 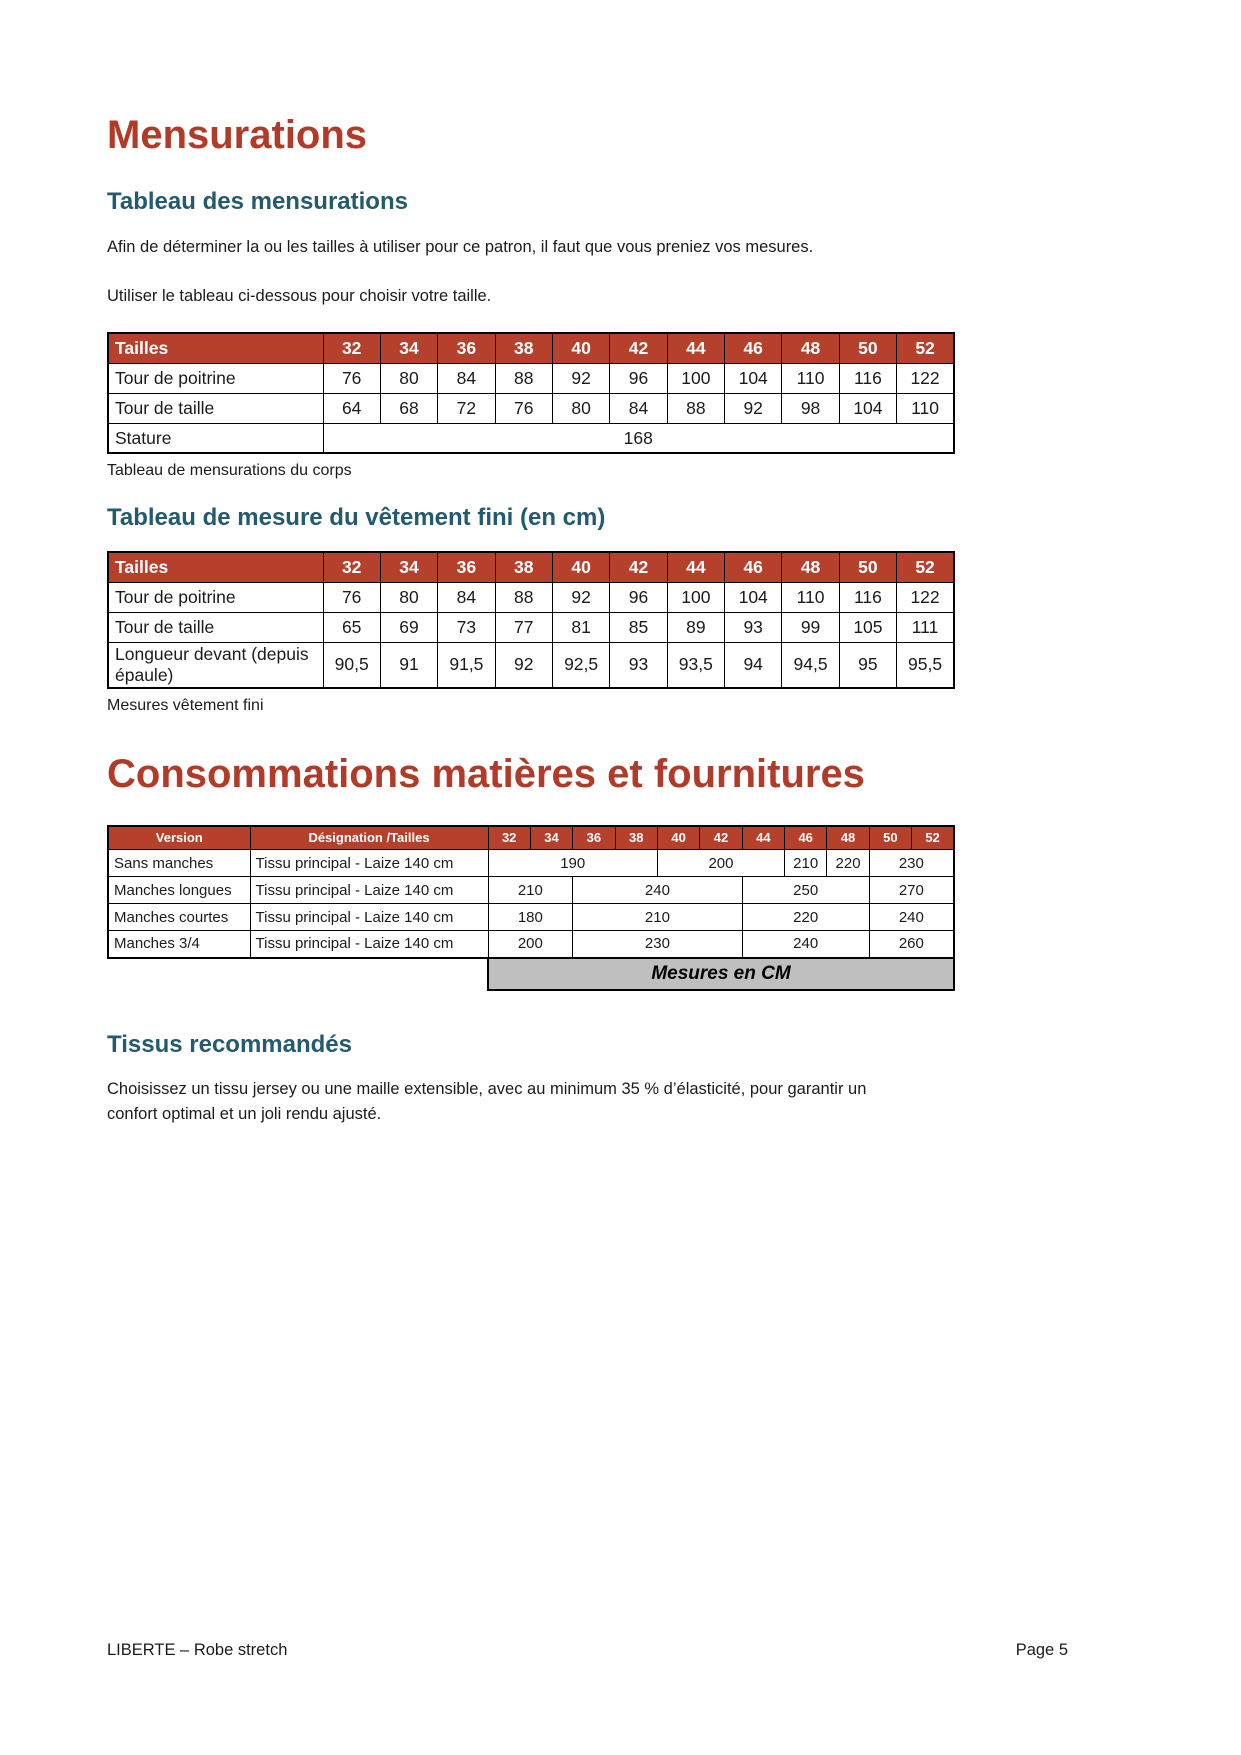 I want to click on row-label: Stature, so click(x=215, y=438).